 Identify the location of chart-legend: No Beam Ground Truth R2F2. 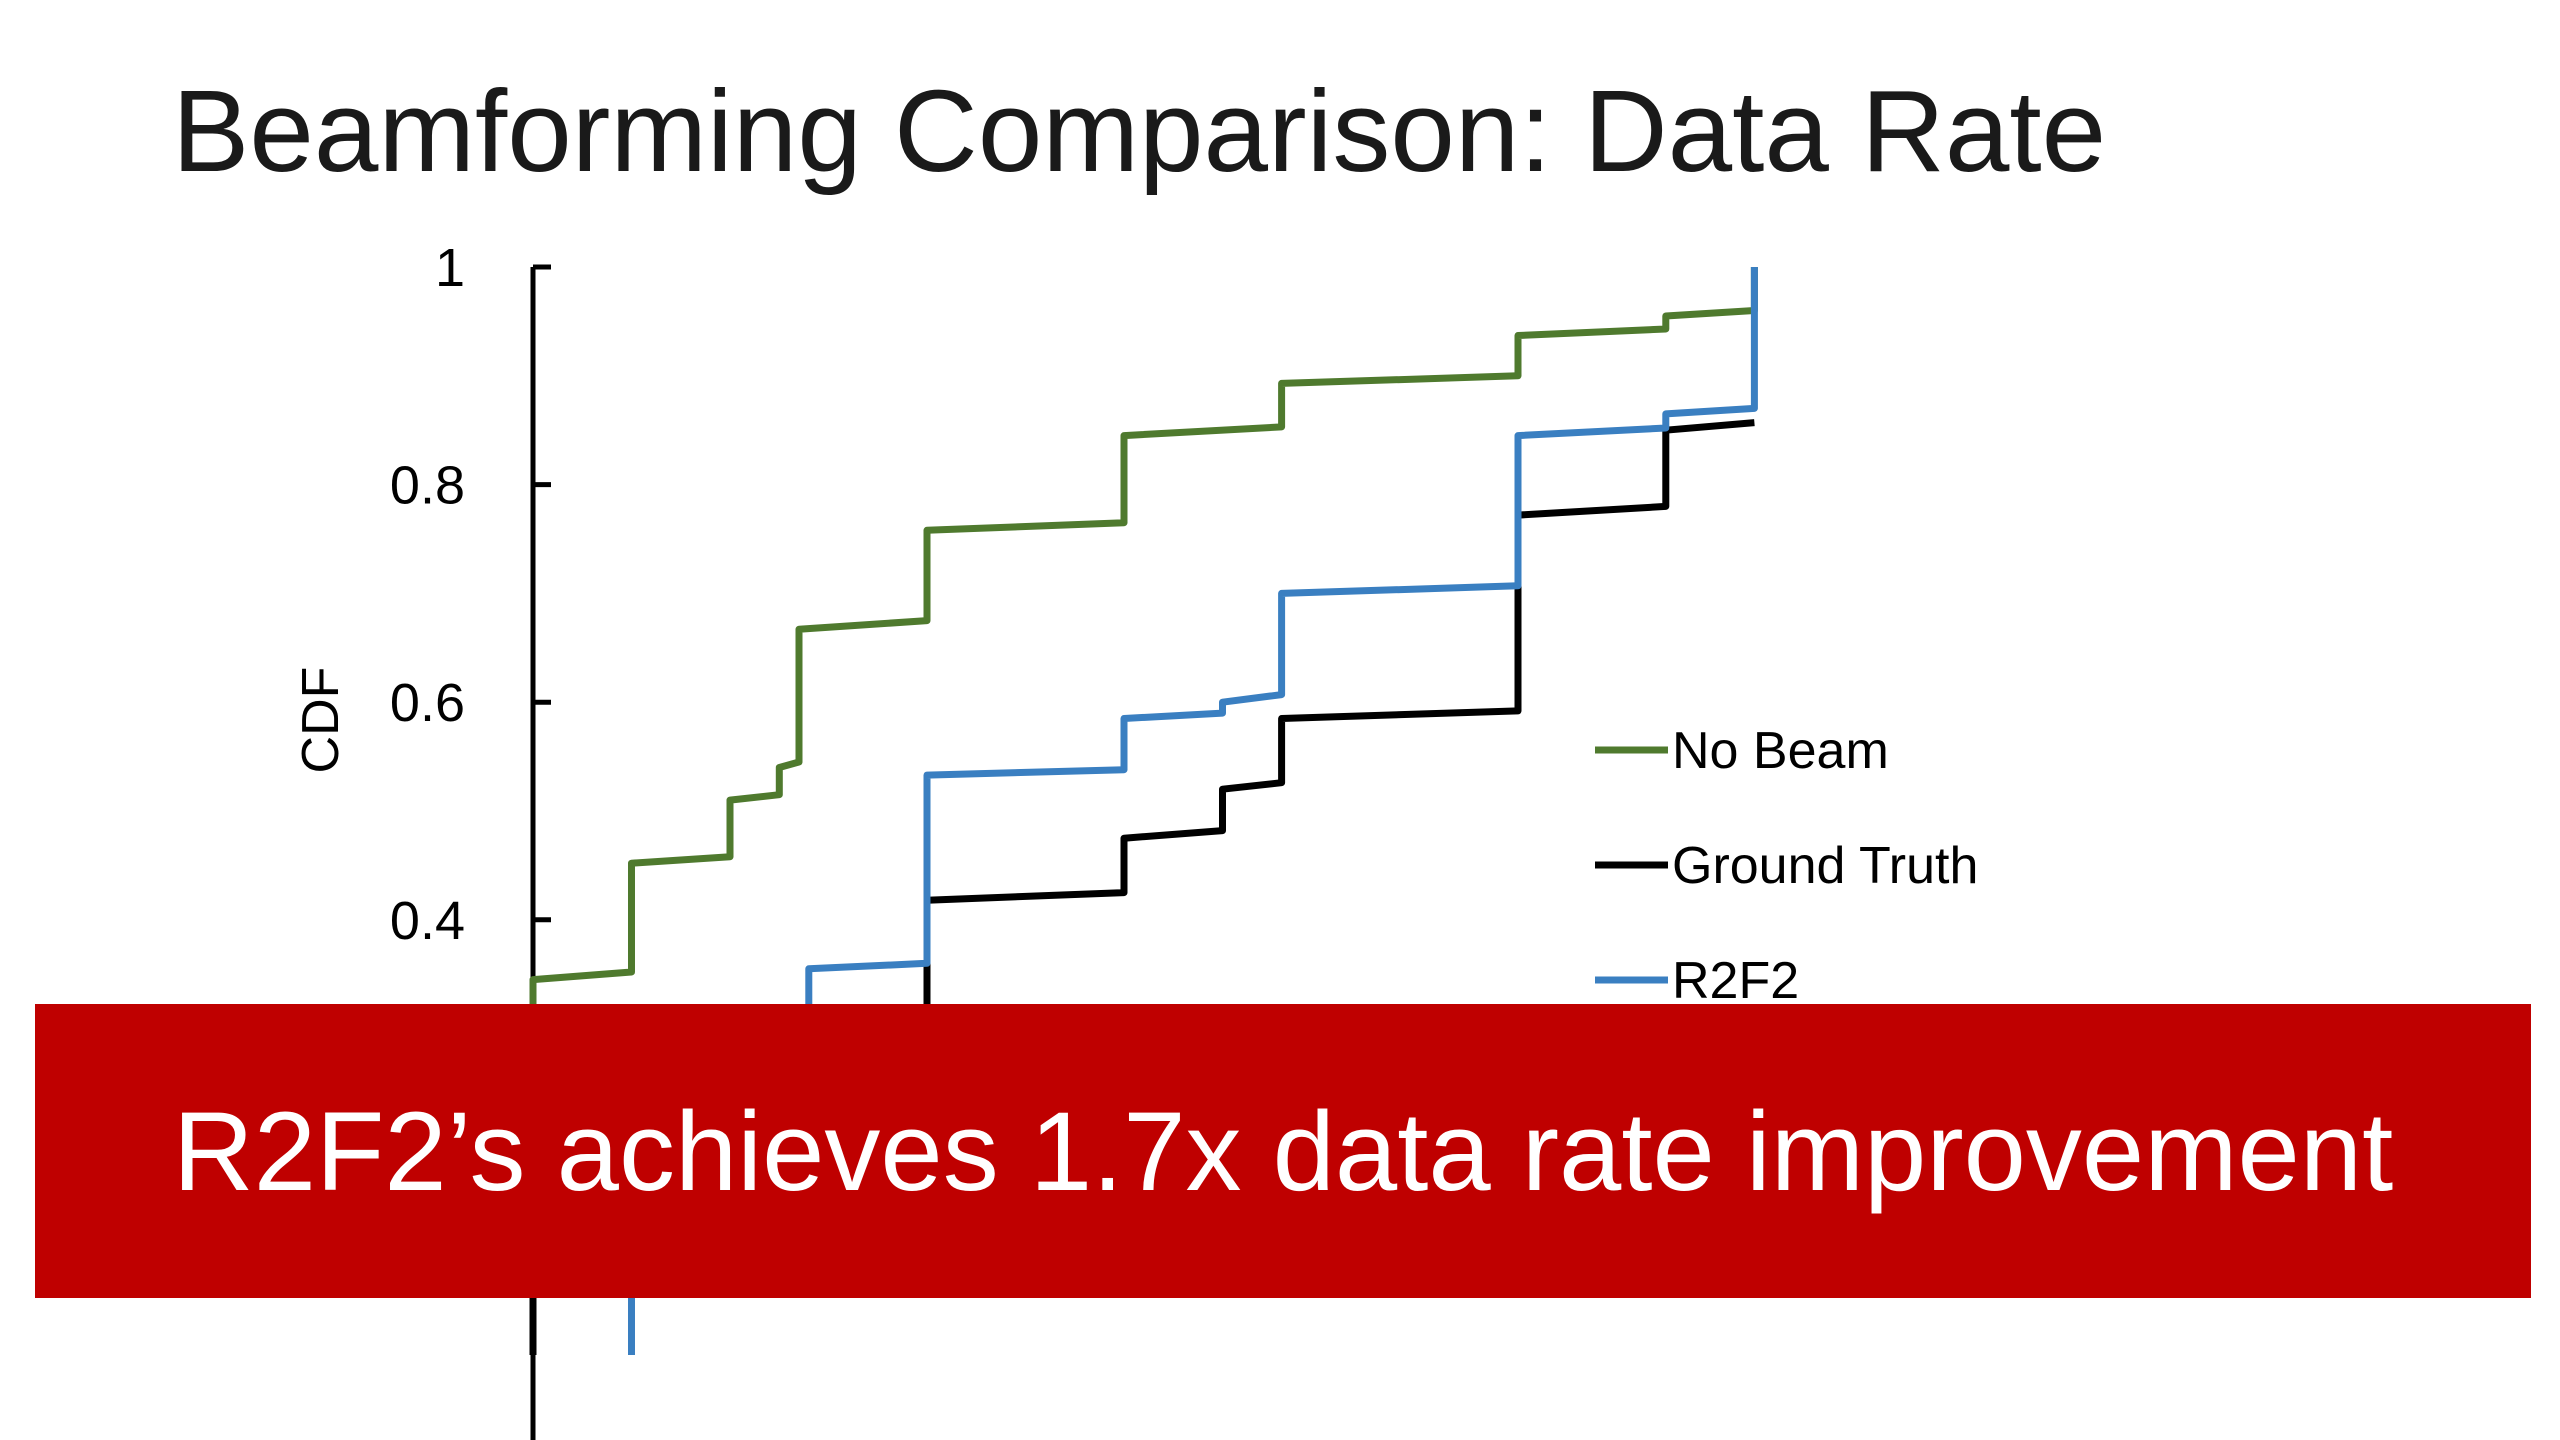
(1786, 866).